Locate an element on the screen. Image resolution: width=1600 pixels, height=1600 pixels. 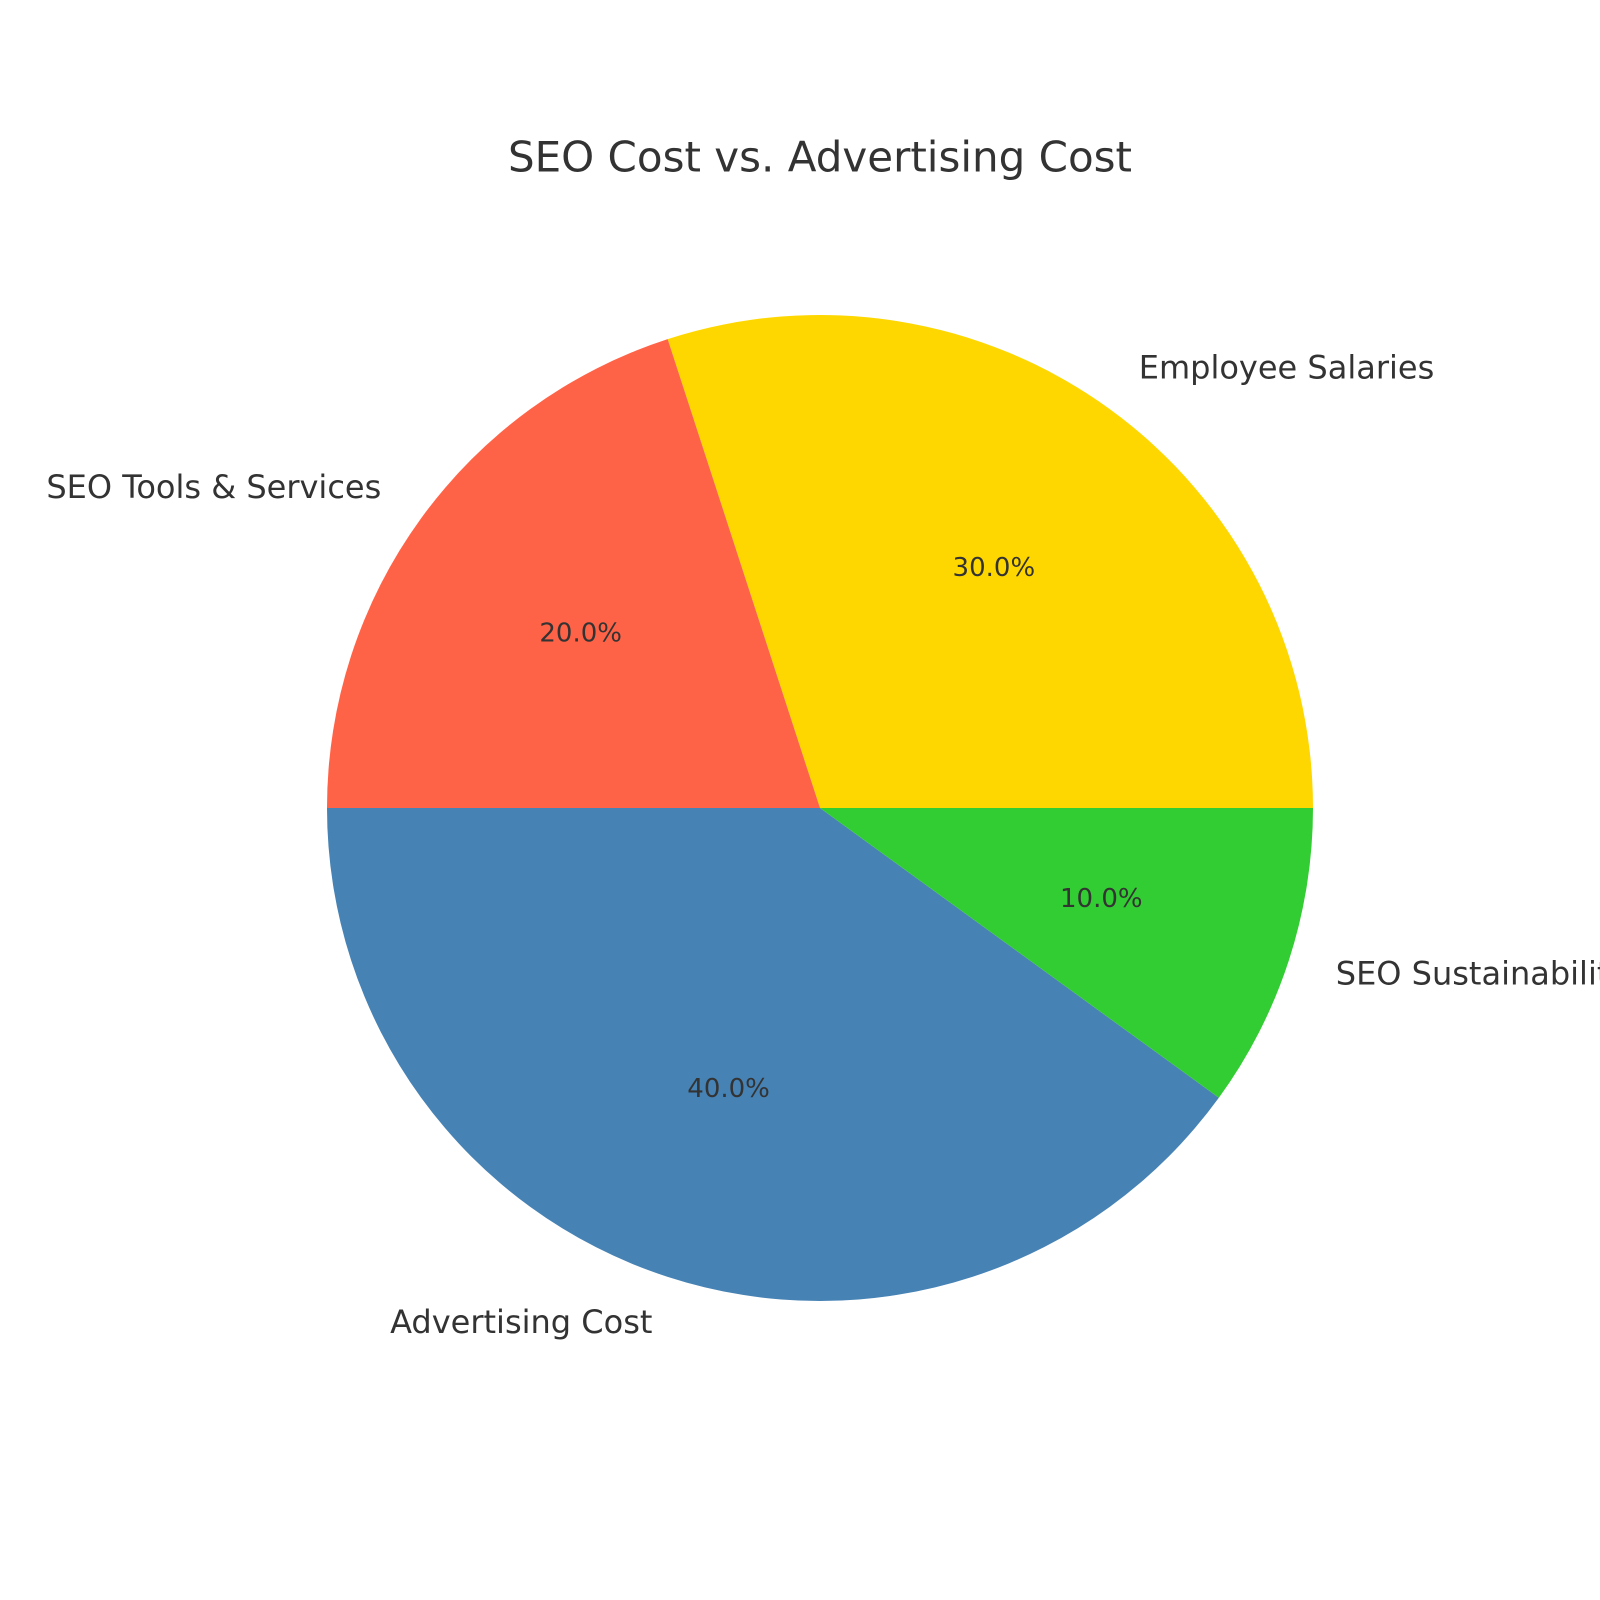
slice-label-seo-sustainability: SEO Sustainability is located at coordinates (1468, 974).